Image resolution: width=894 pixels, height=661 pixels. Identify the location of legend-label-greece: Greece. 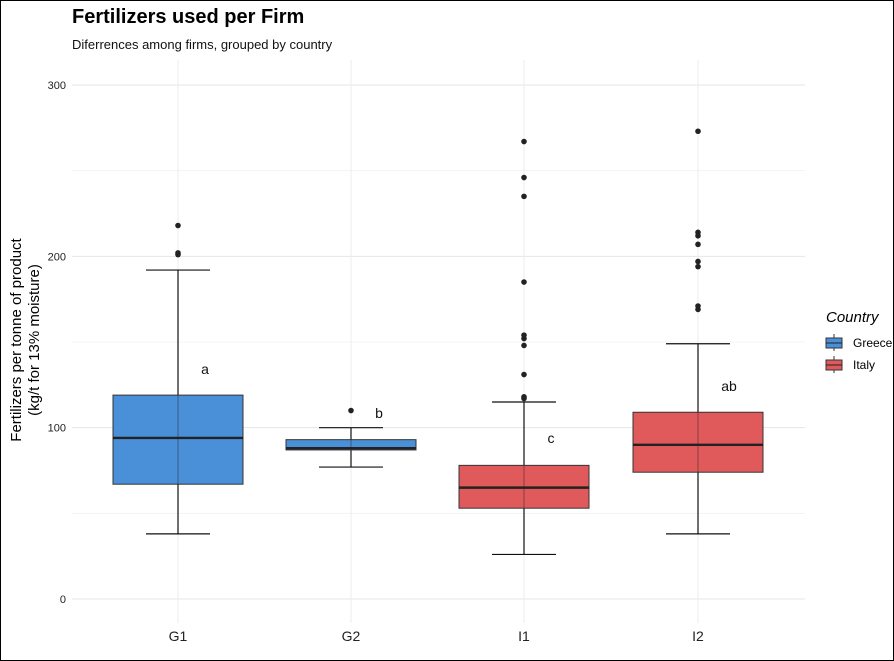
(873, 343).